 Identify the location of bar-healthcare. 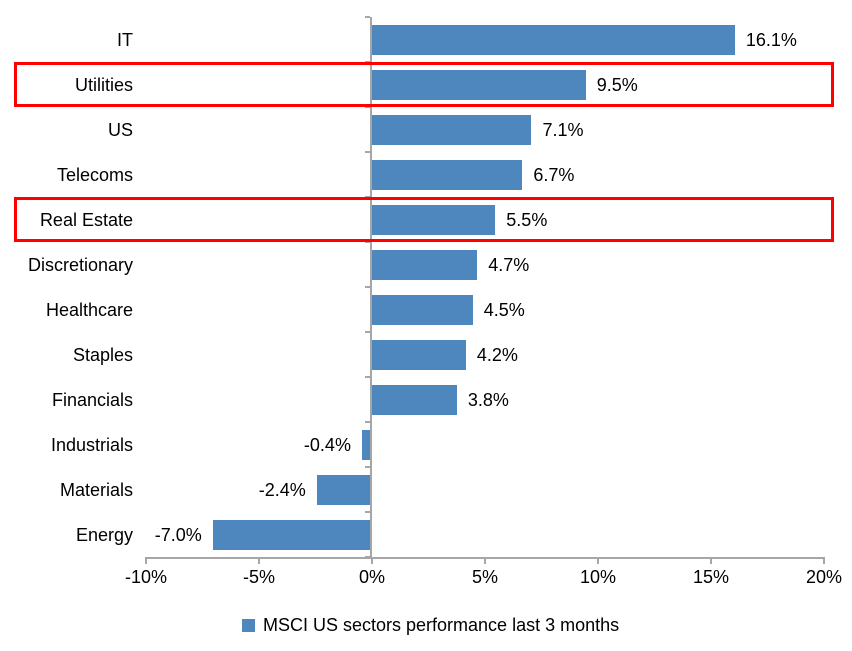
(422, 309).